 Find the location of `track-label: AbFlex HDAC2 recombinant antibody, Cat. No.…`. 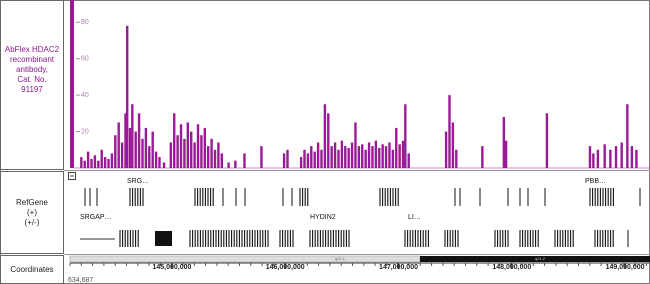

track-label: AbFlex HDAC2 recombinant antibody, Cat. No.… is located at coordinates (32, 69).